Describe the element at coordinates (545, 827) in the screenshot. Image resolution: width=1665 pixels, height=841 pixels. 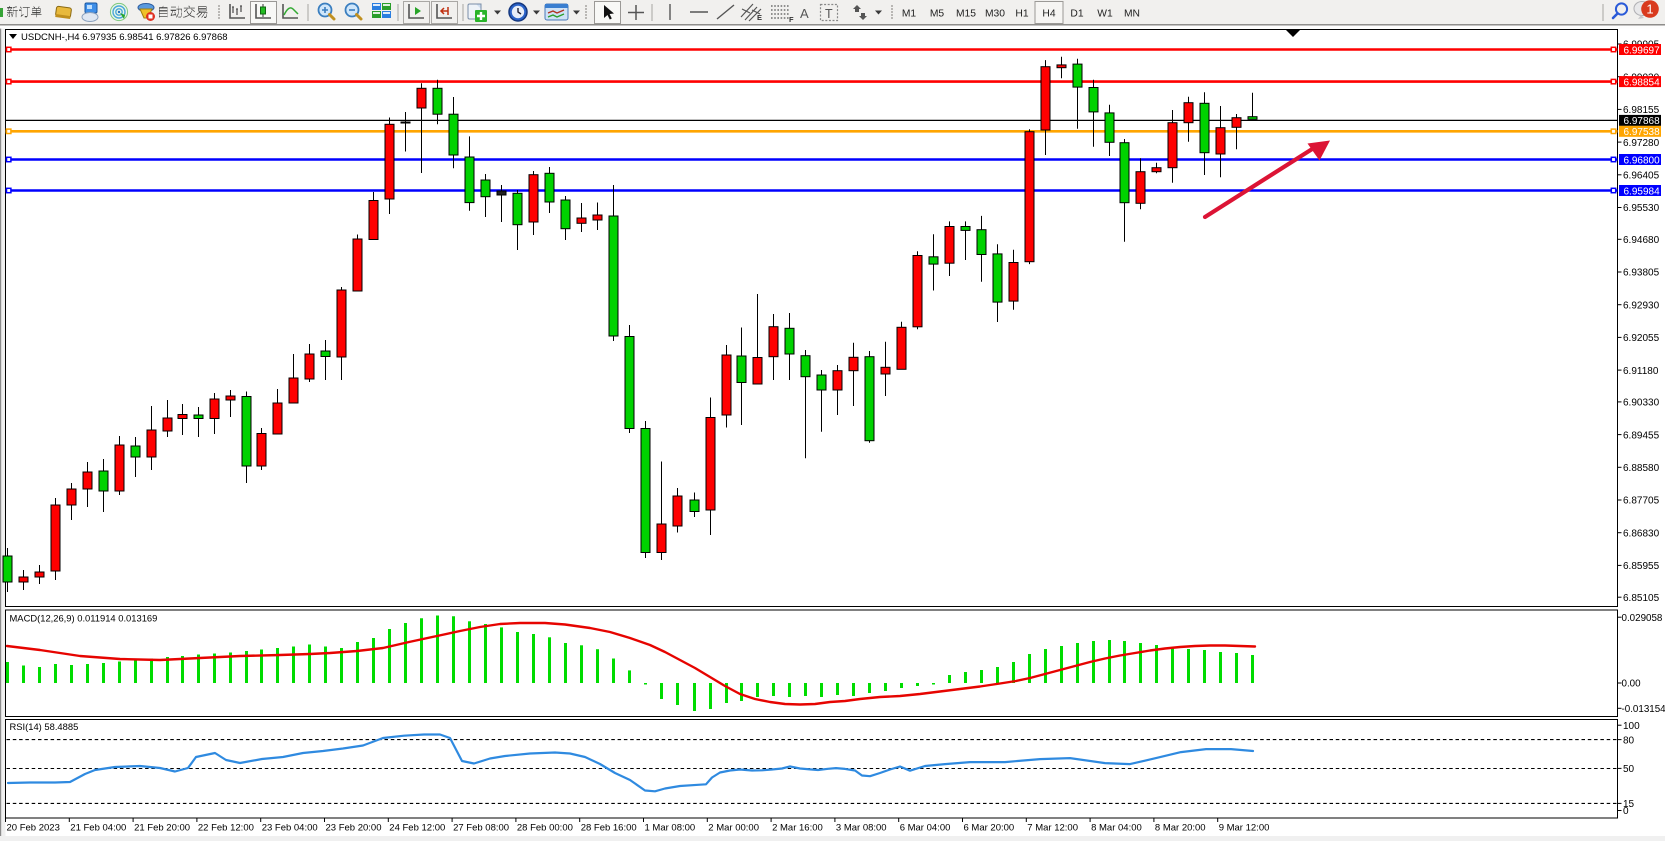
I see `svg-text: 28 Feb 00:00` at that location.